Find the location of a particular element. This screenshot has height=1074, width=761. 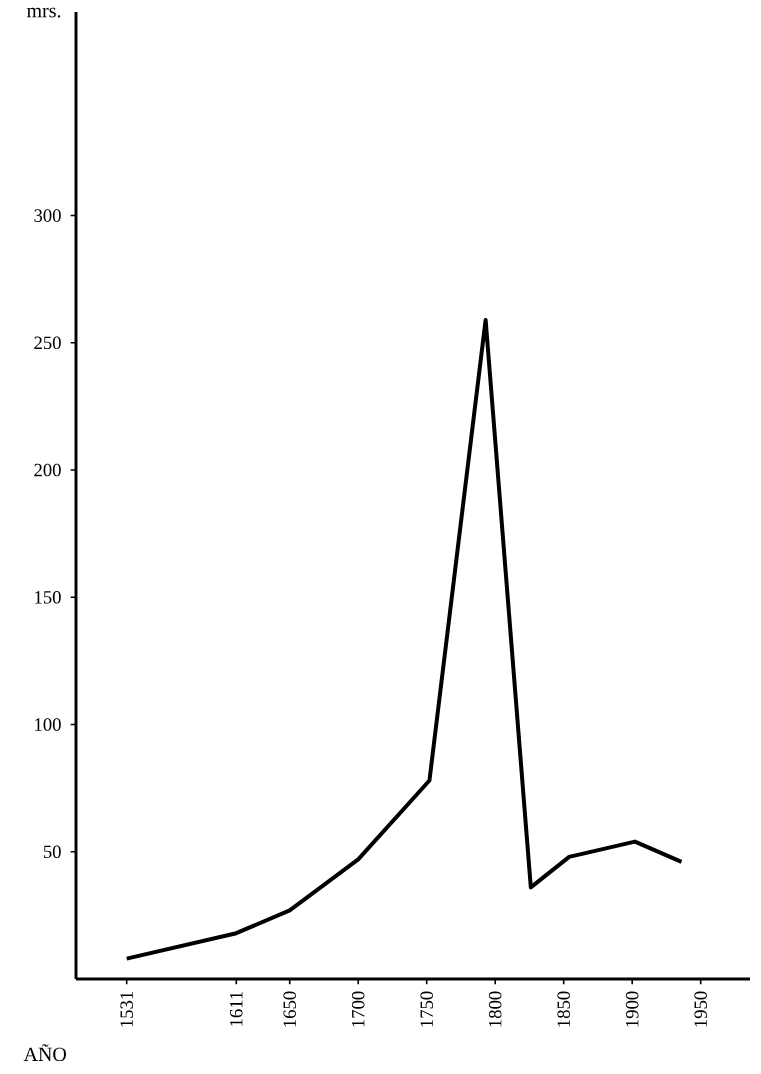

x-tick-label: 1650 is located at coordinates (290, 1009).